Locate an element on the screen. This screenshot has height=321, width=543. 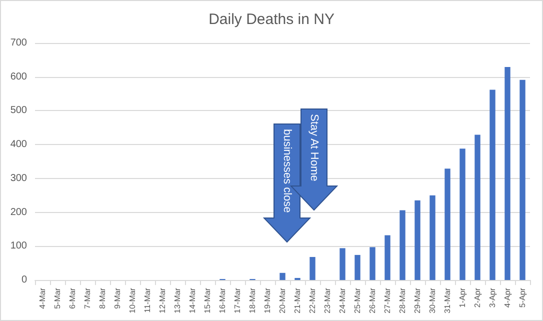
x-tick-label: 5-Apr is located at coordinates (522, 298).